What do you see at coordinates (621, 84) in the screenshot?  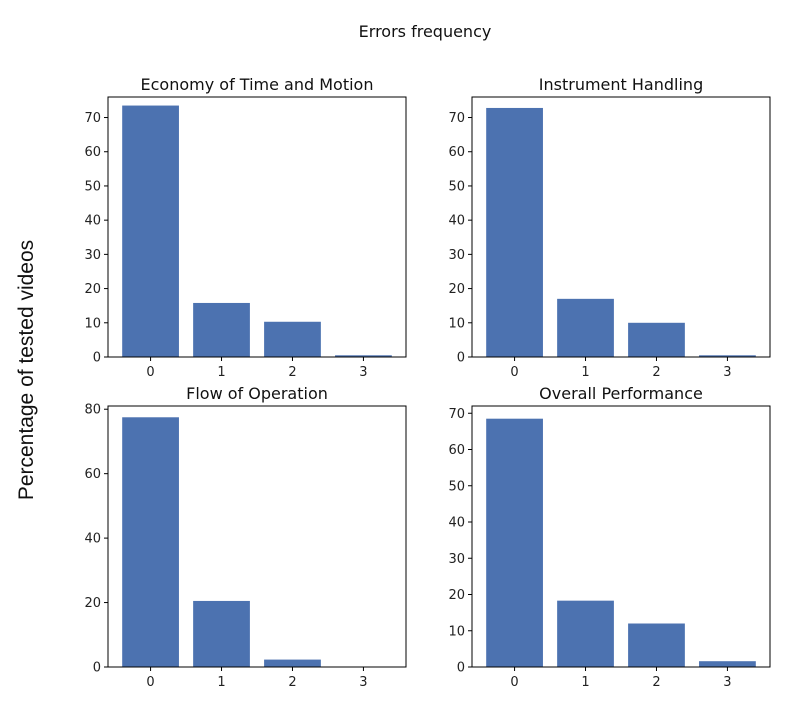 I see `subplot-title: Instrument Handling` at bounding box center [621, 84].